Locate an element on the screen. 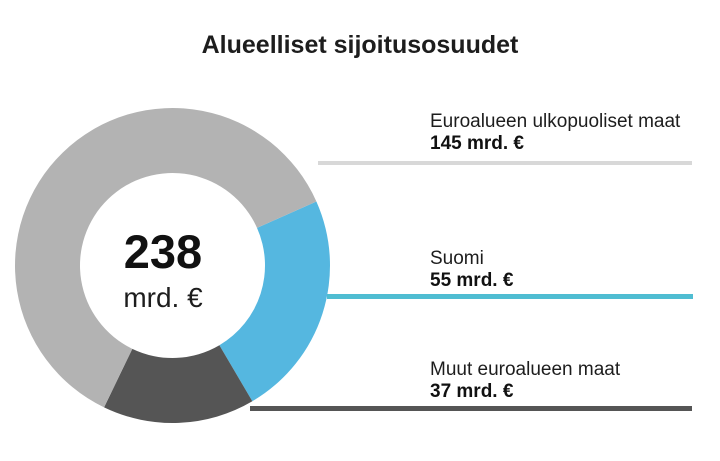 The height and width of the screenshot is (461, 720). legend-value: 55 mrd. € is located at coordinates (472, 280).